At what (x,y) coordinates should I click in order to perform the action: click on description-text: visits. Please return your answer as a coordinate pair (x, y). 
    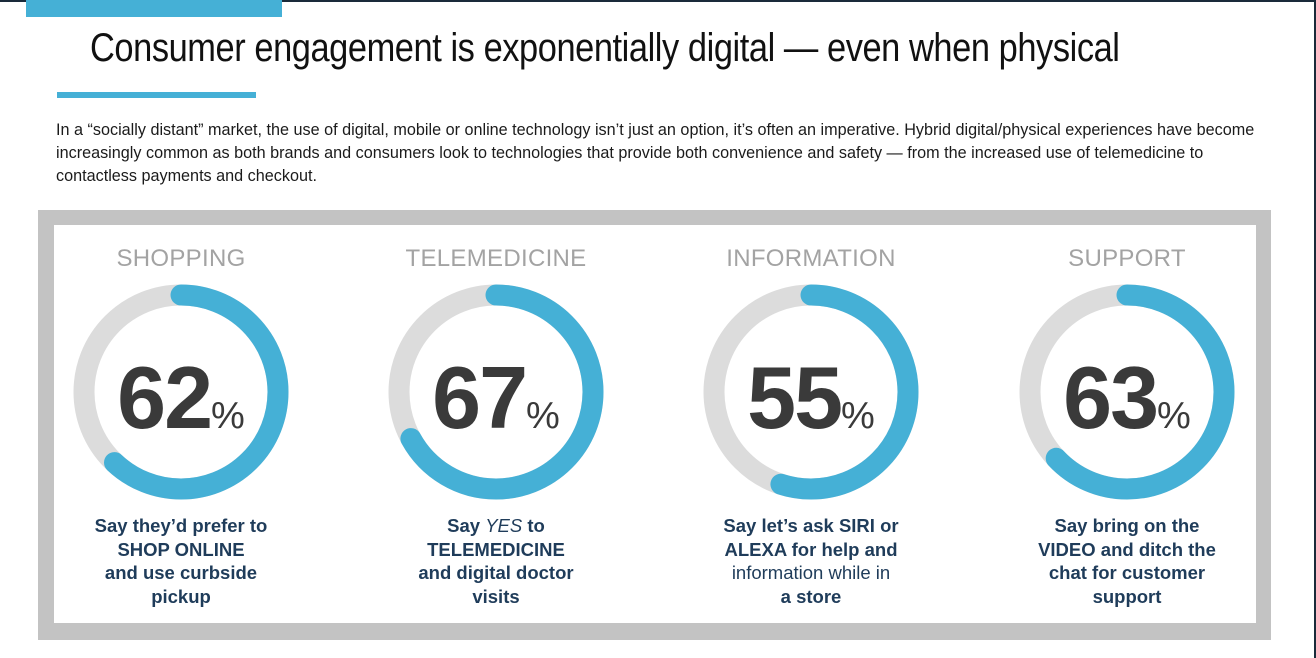
    Looking at the image, I should click on (496, 596).